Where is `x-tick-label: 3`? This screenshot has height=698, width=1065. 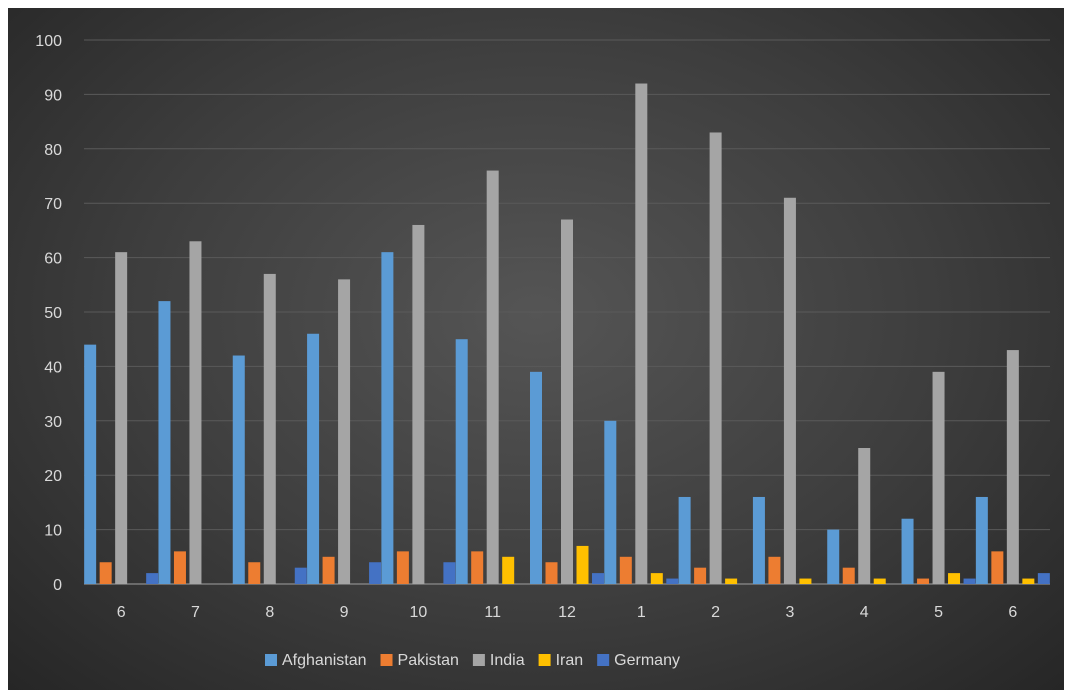
x-tick-label: 3 is located at coordinates (789, 612).